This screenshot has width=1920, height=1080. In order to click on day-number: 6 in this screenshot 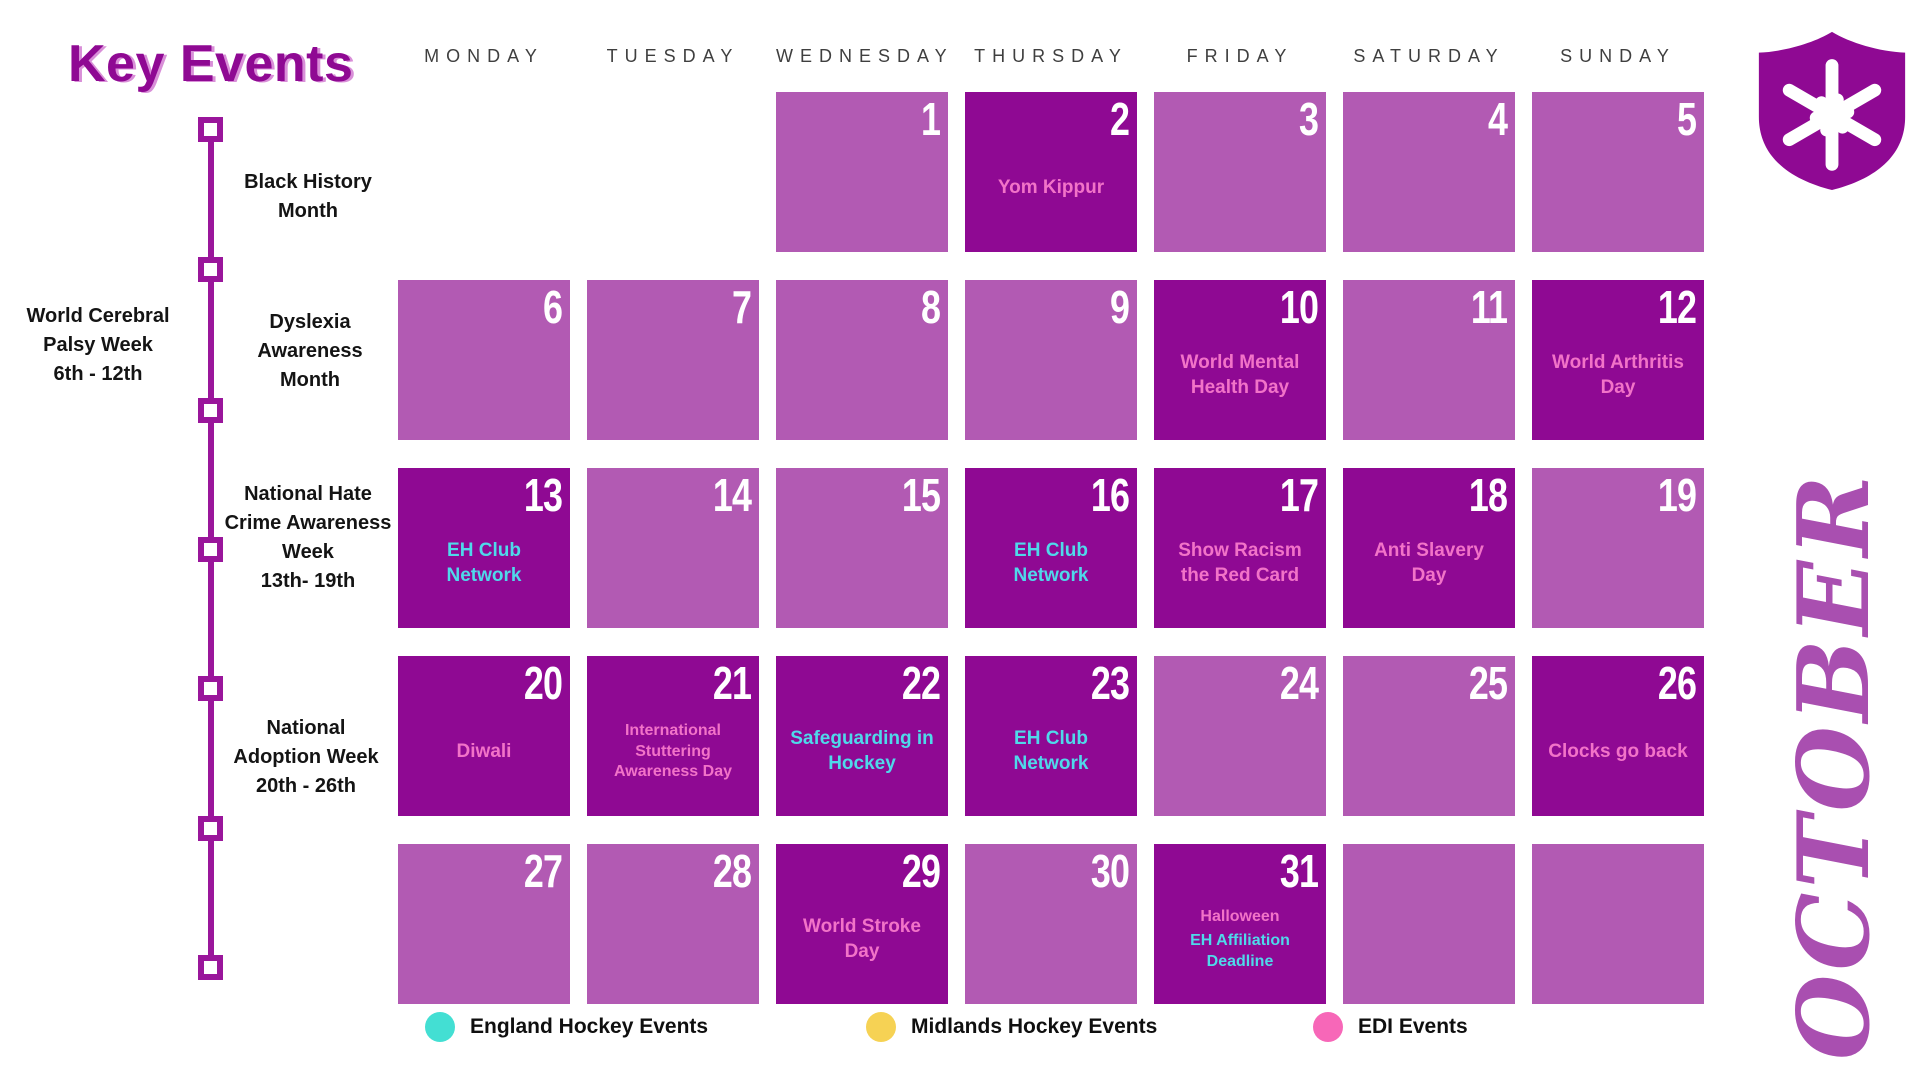, I will do `click(553, 307)`.